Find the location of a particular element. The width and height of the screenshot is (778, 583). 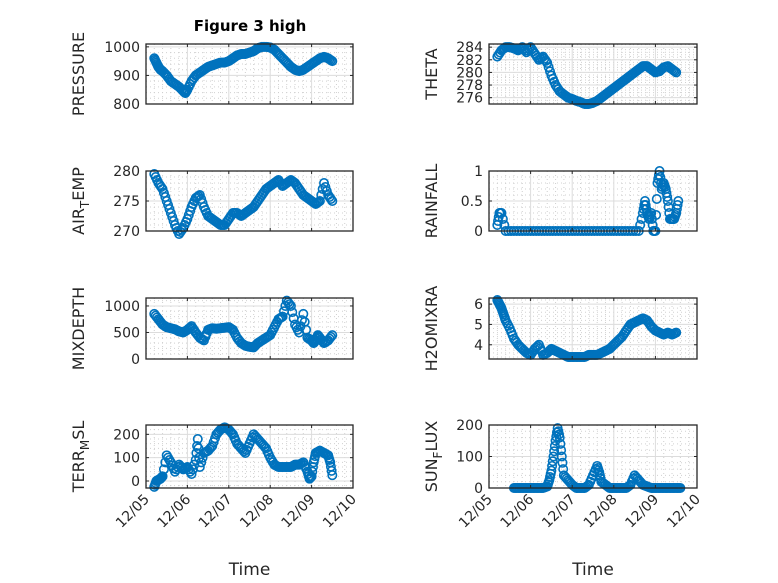

y-tick-label: 0.5 is located at coordinates (472, 202).